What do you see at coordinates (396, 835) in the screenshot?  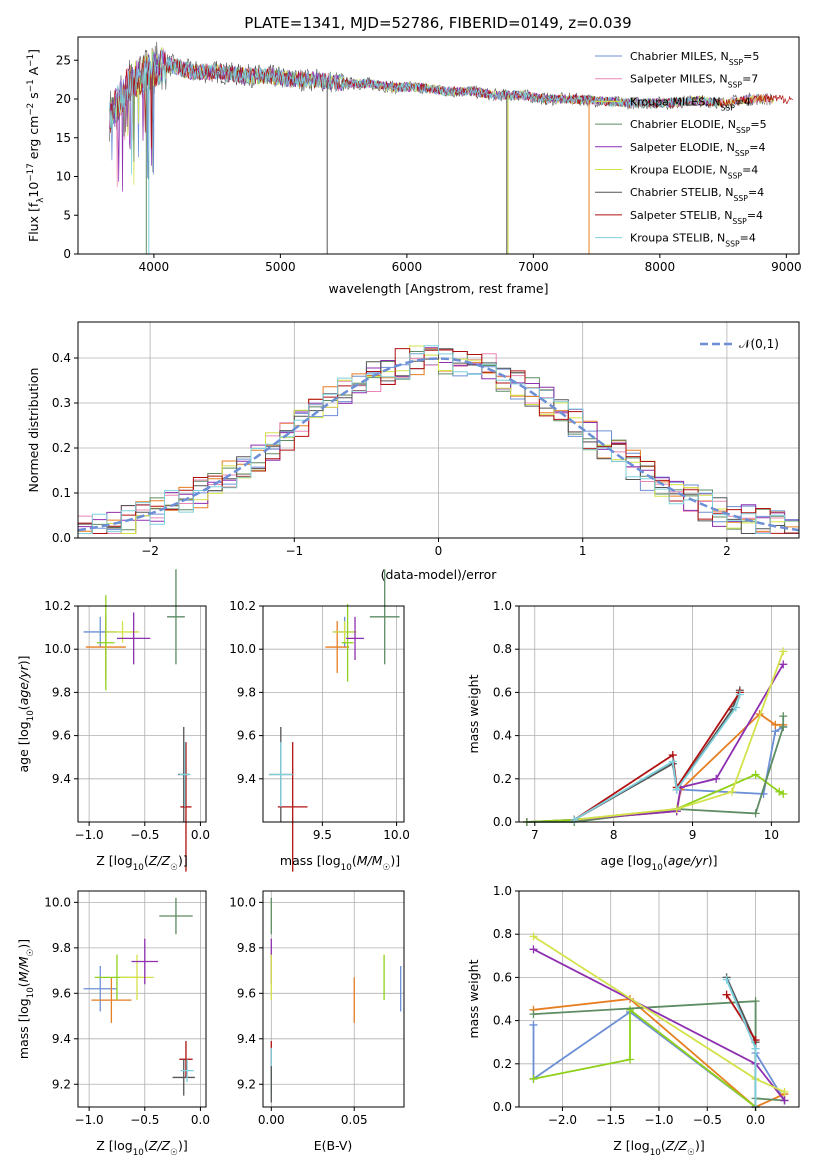 I see `x-tick-label: 10.0` at bounding box center [396, 835].